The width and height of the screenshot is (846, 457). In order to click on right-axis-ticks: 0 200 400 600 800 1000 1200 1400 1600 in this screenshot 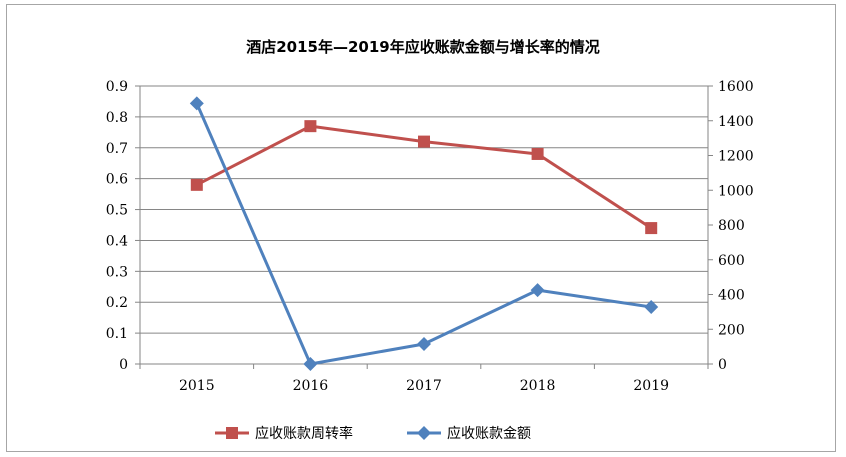, I will do `click(731, 226)`.